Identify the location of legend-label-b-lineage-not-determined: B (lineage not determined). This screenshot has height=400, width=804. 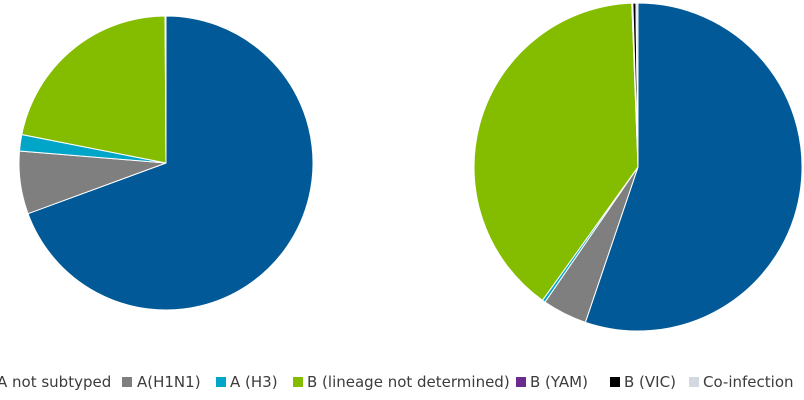
(408, 382).